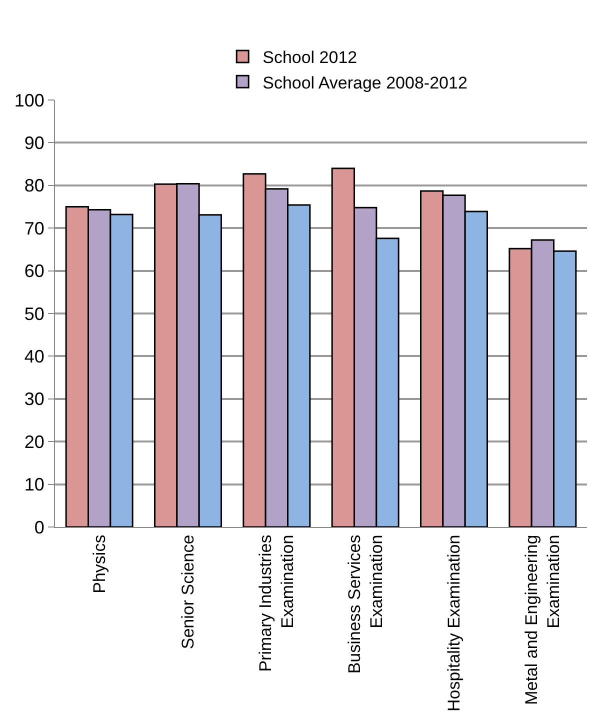 The height and width of the screenshot is (722, 597). What do you see at coordinates (34, 228) in the screenshot?
I see `y-tick-label: 70` at bounding box center [34, 228].